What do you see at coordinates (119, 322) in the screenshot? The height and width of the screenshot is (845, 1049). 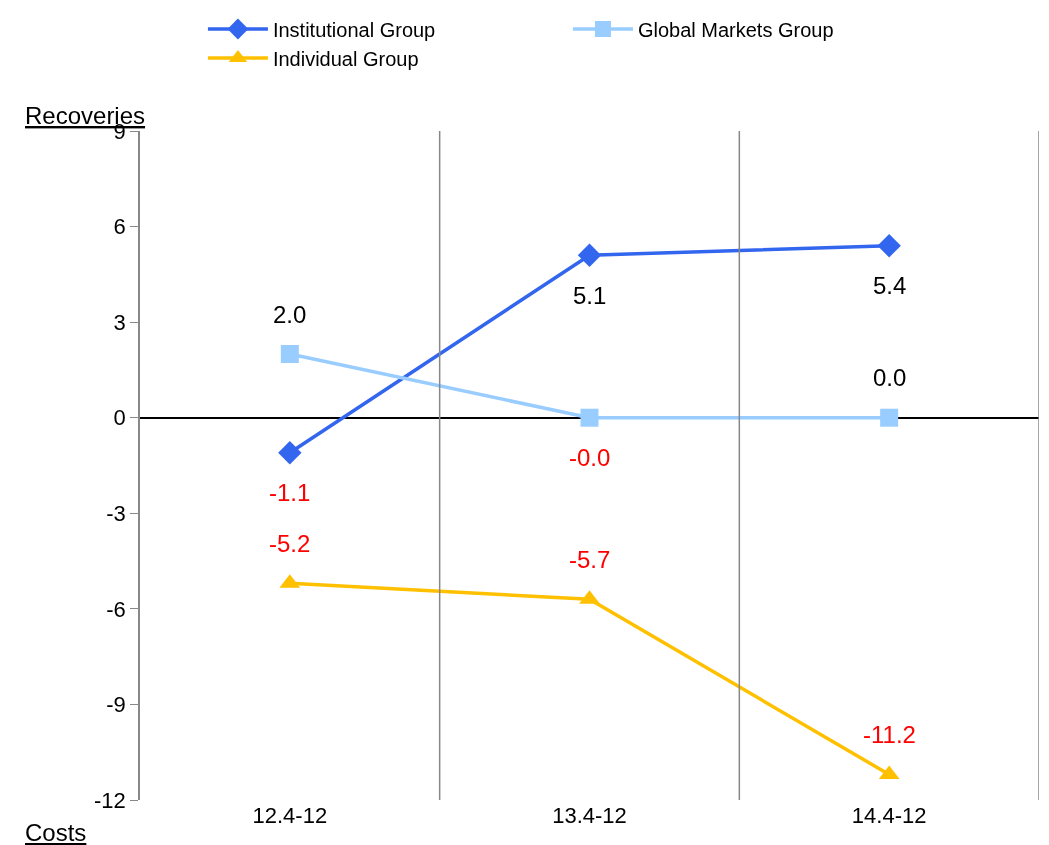 I see `y-tick-label: 3` at bounding box center [119, 322].